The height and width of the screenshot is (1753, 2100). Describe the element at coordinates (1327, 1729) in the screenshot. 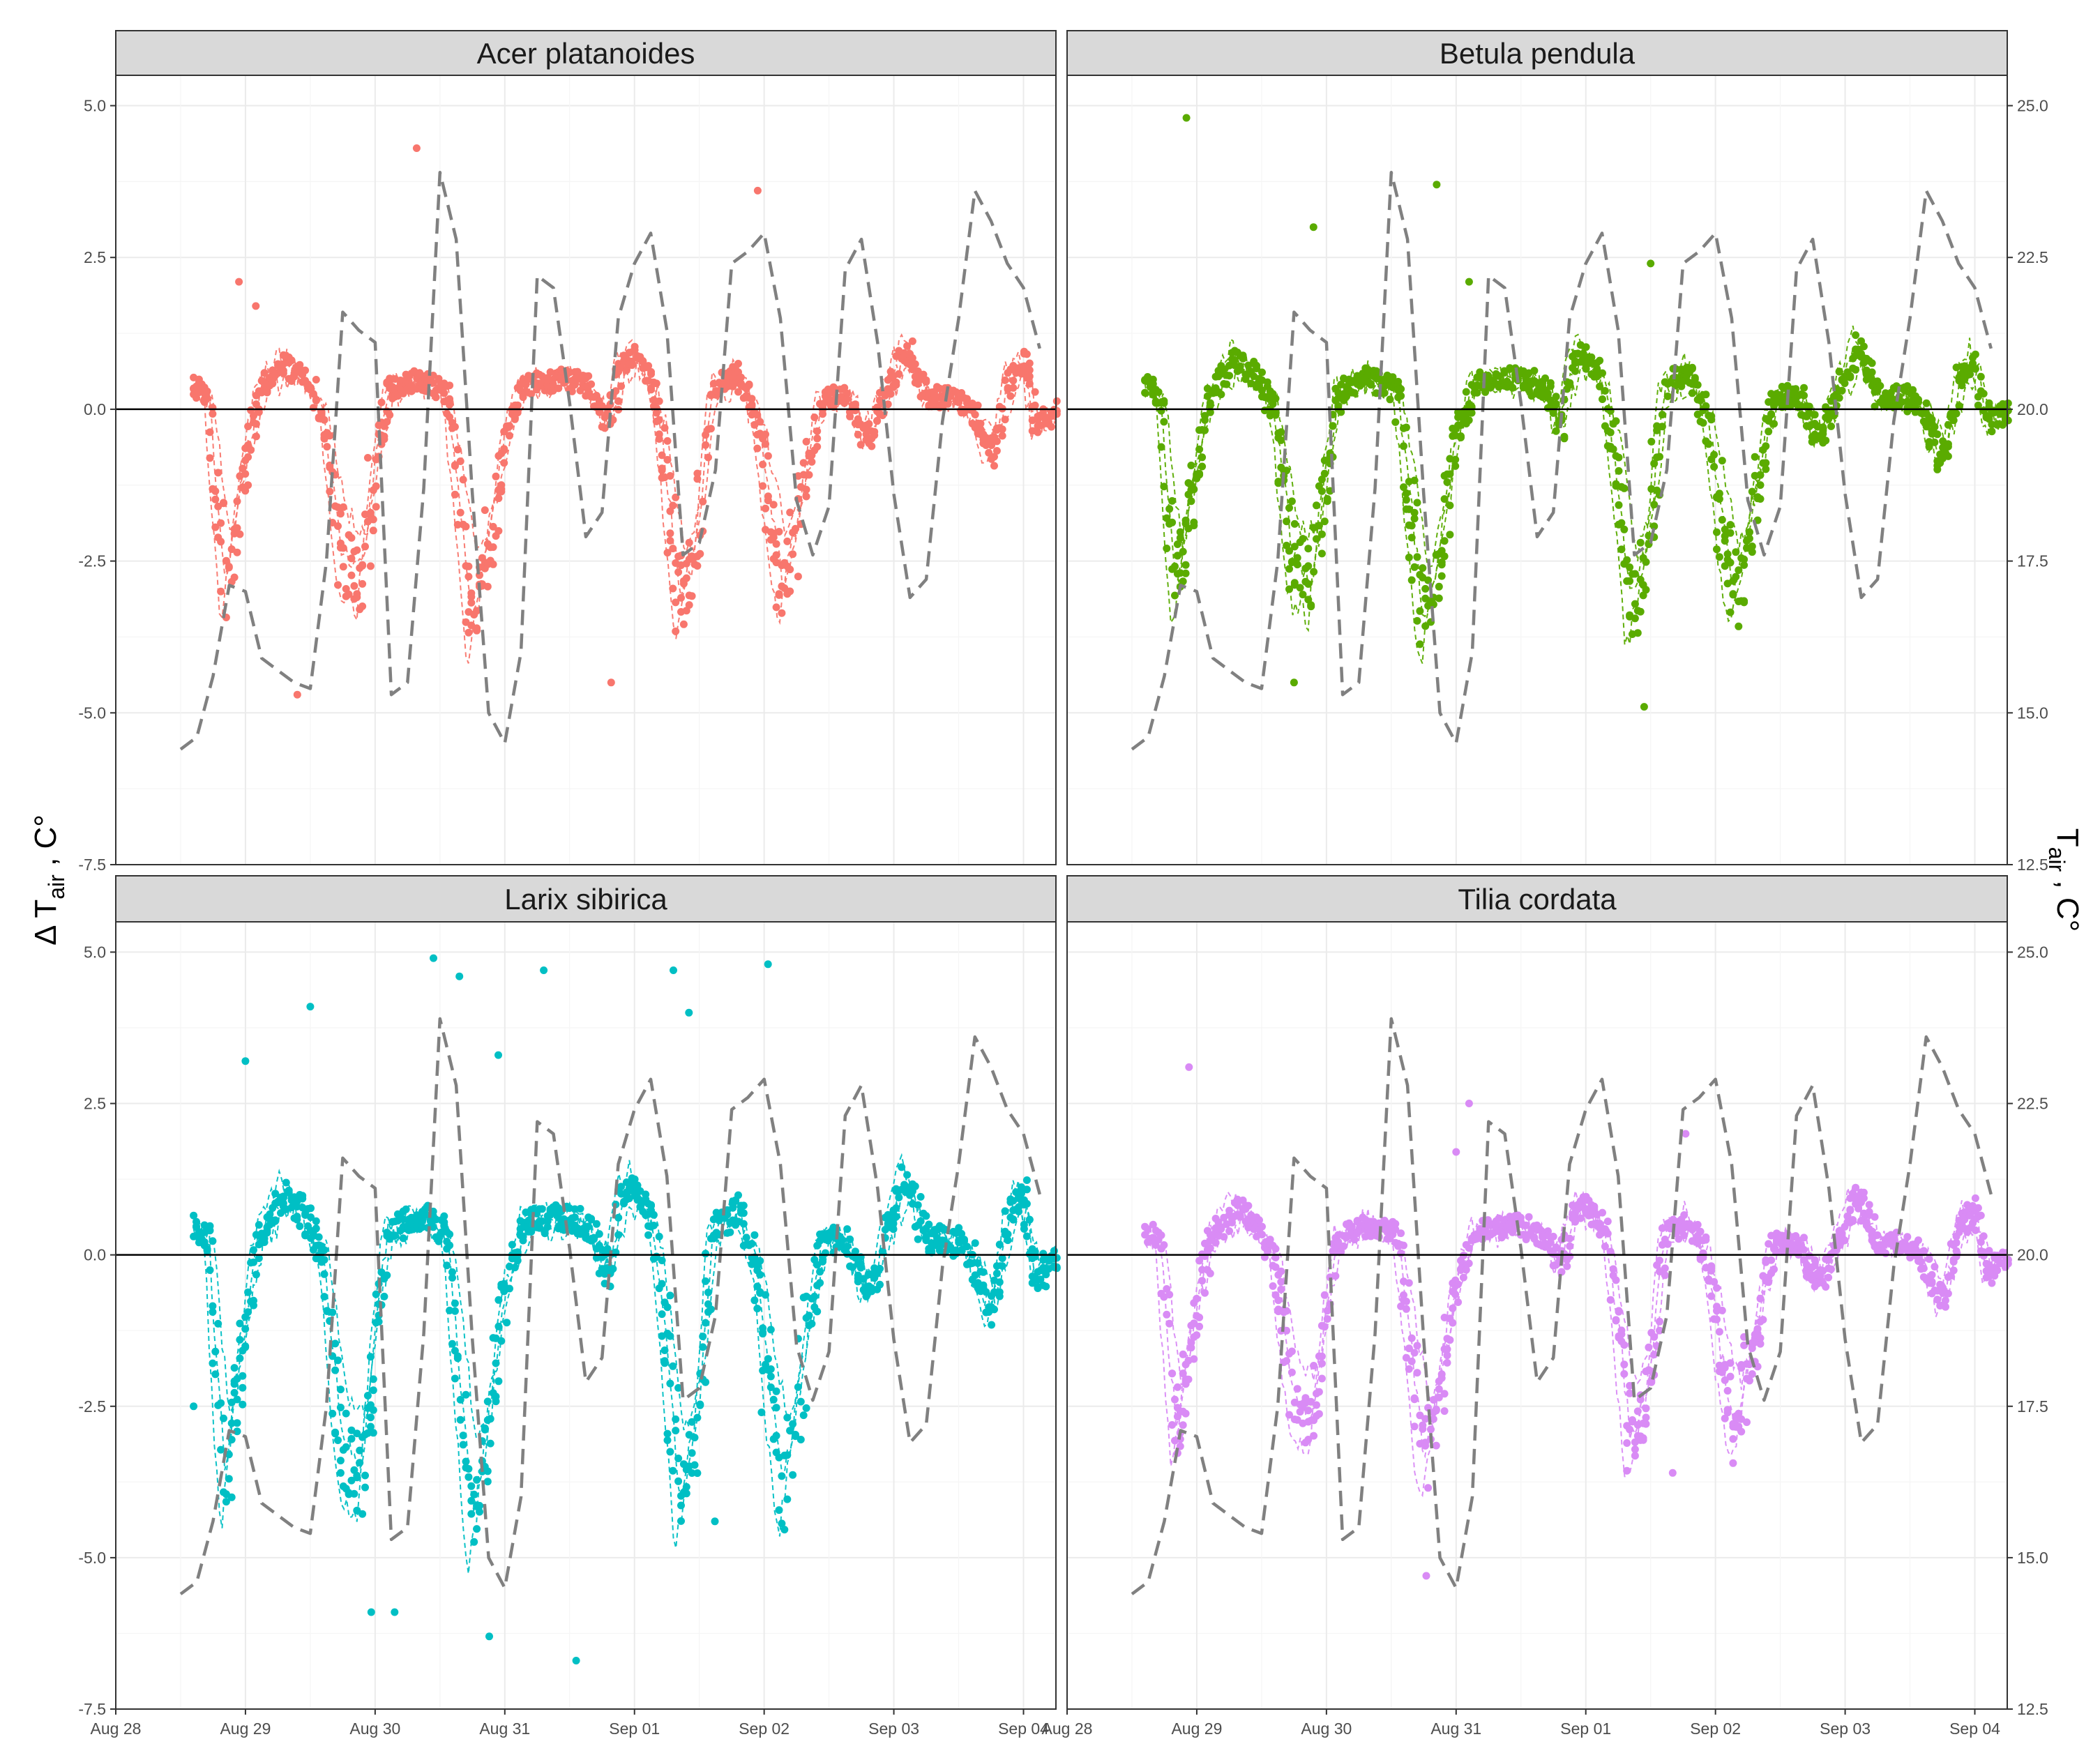

I see `x-tick-label: Aug 30` at that location.